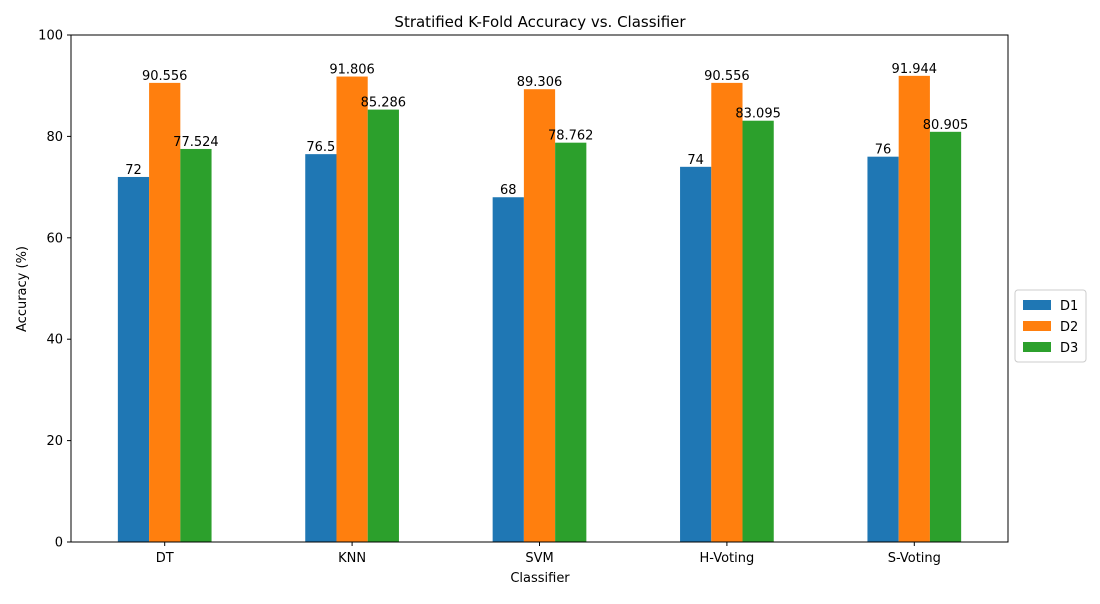 The width and height of the screenshot is (1100, 604). I want to click on y-tick-label: 80, so click(54, 137).